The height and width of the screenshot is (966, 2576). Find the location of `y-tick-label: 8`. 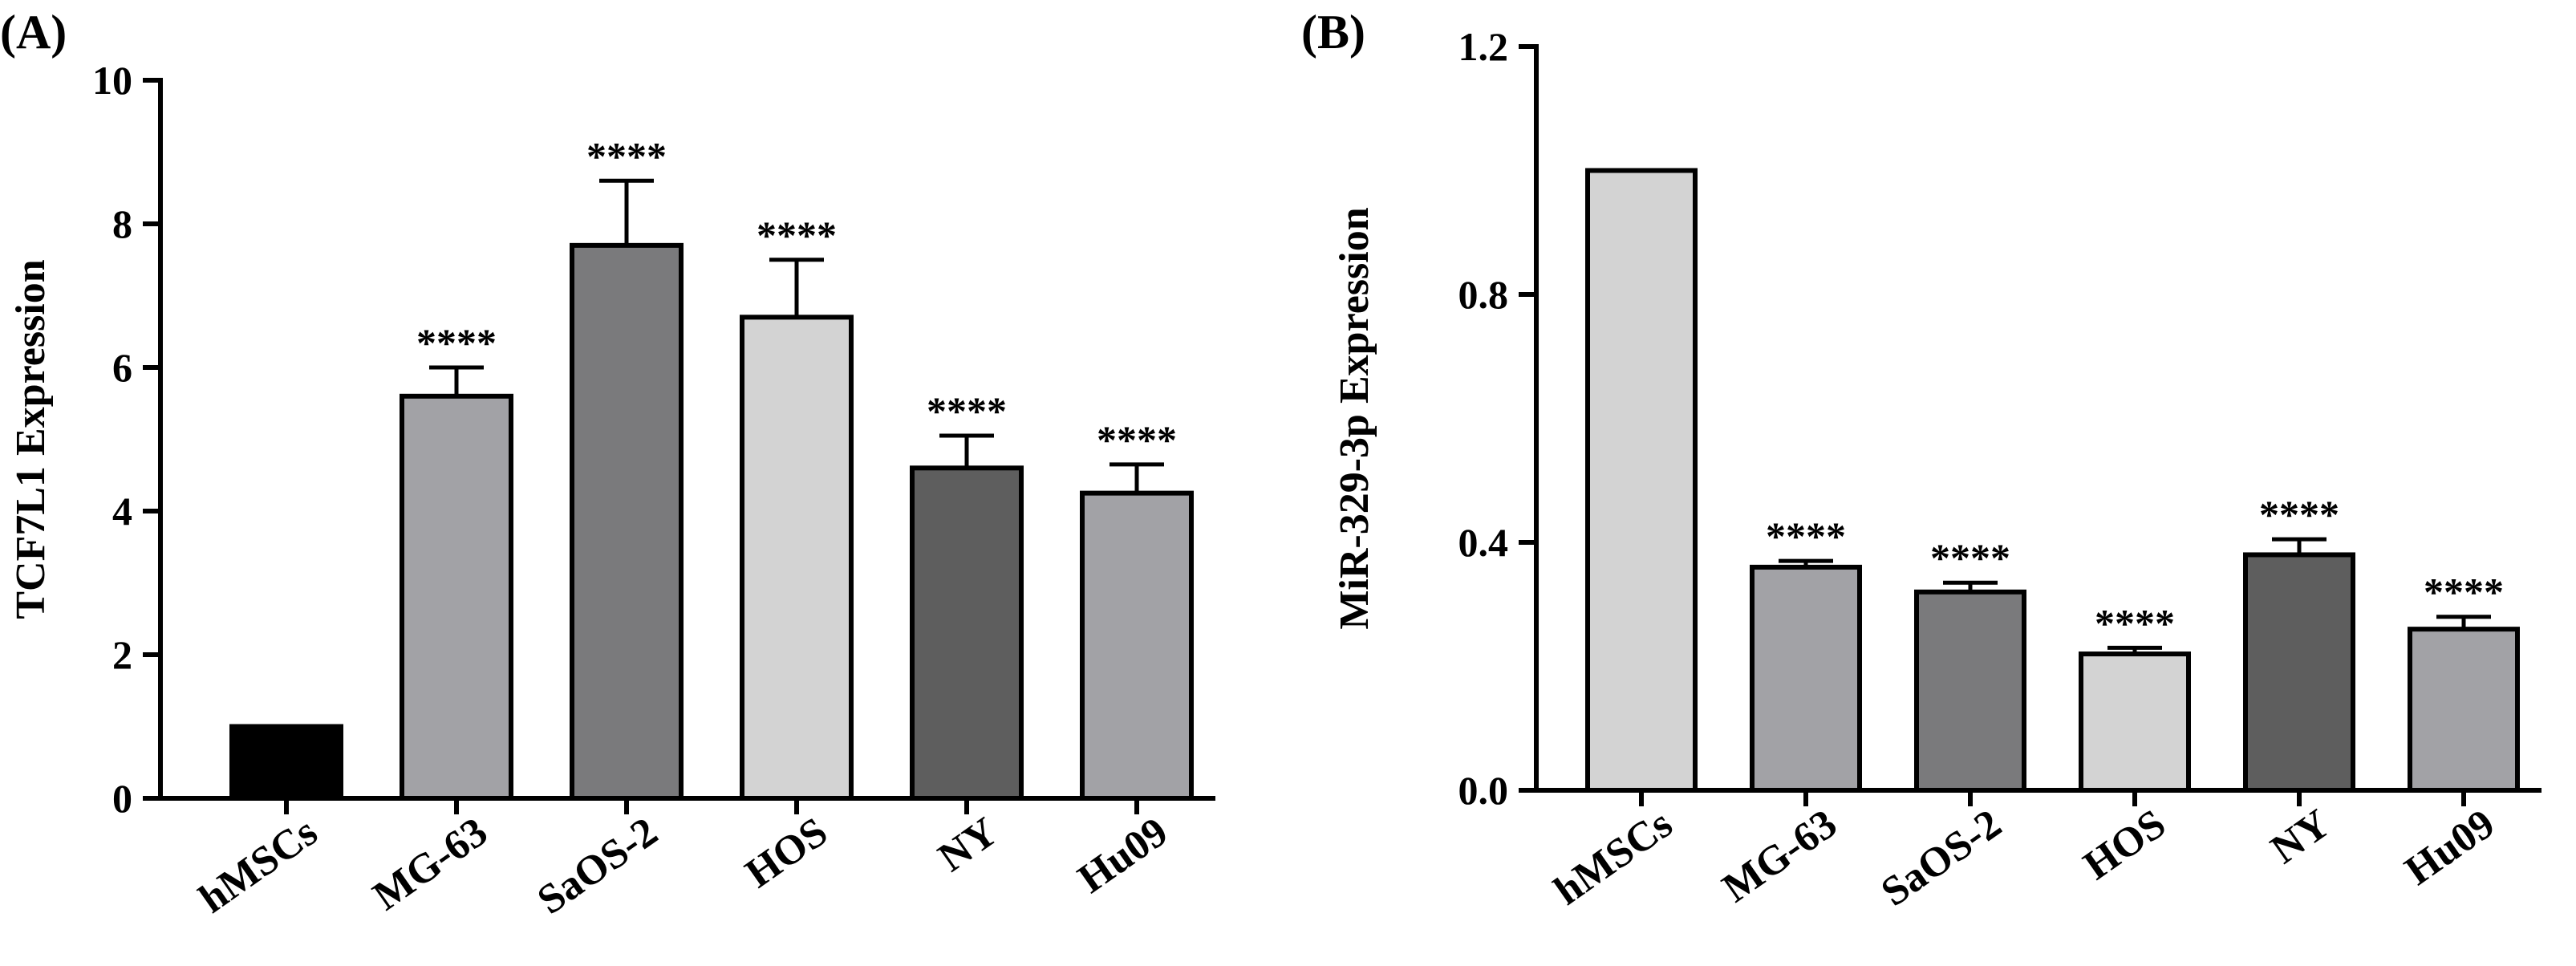

y-tick-label: 8 is located at coordinates (122, 224).